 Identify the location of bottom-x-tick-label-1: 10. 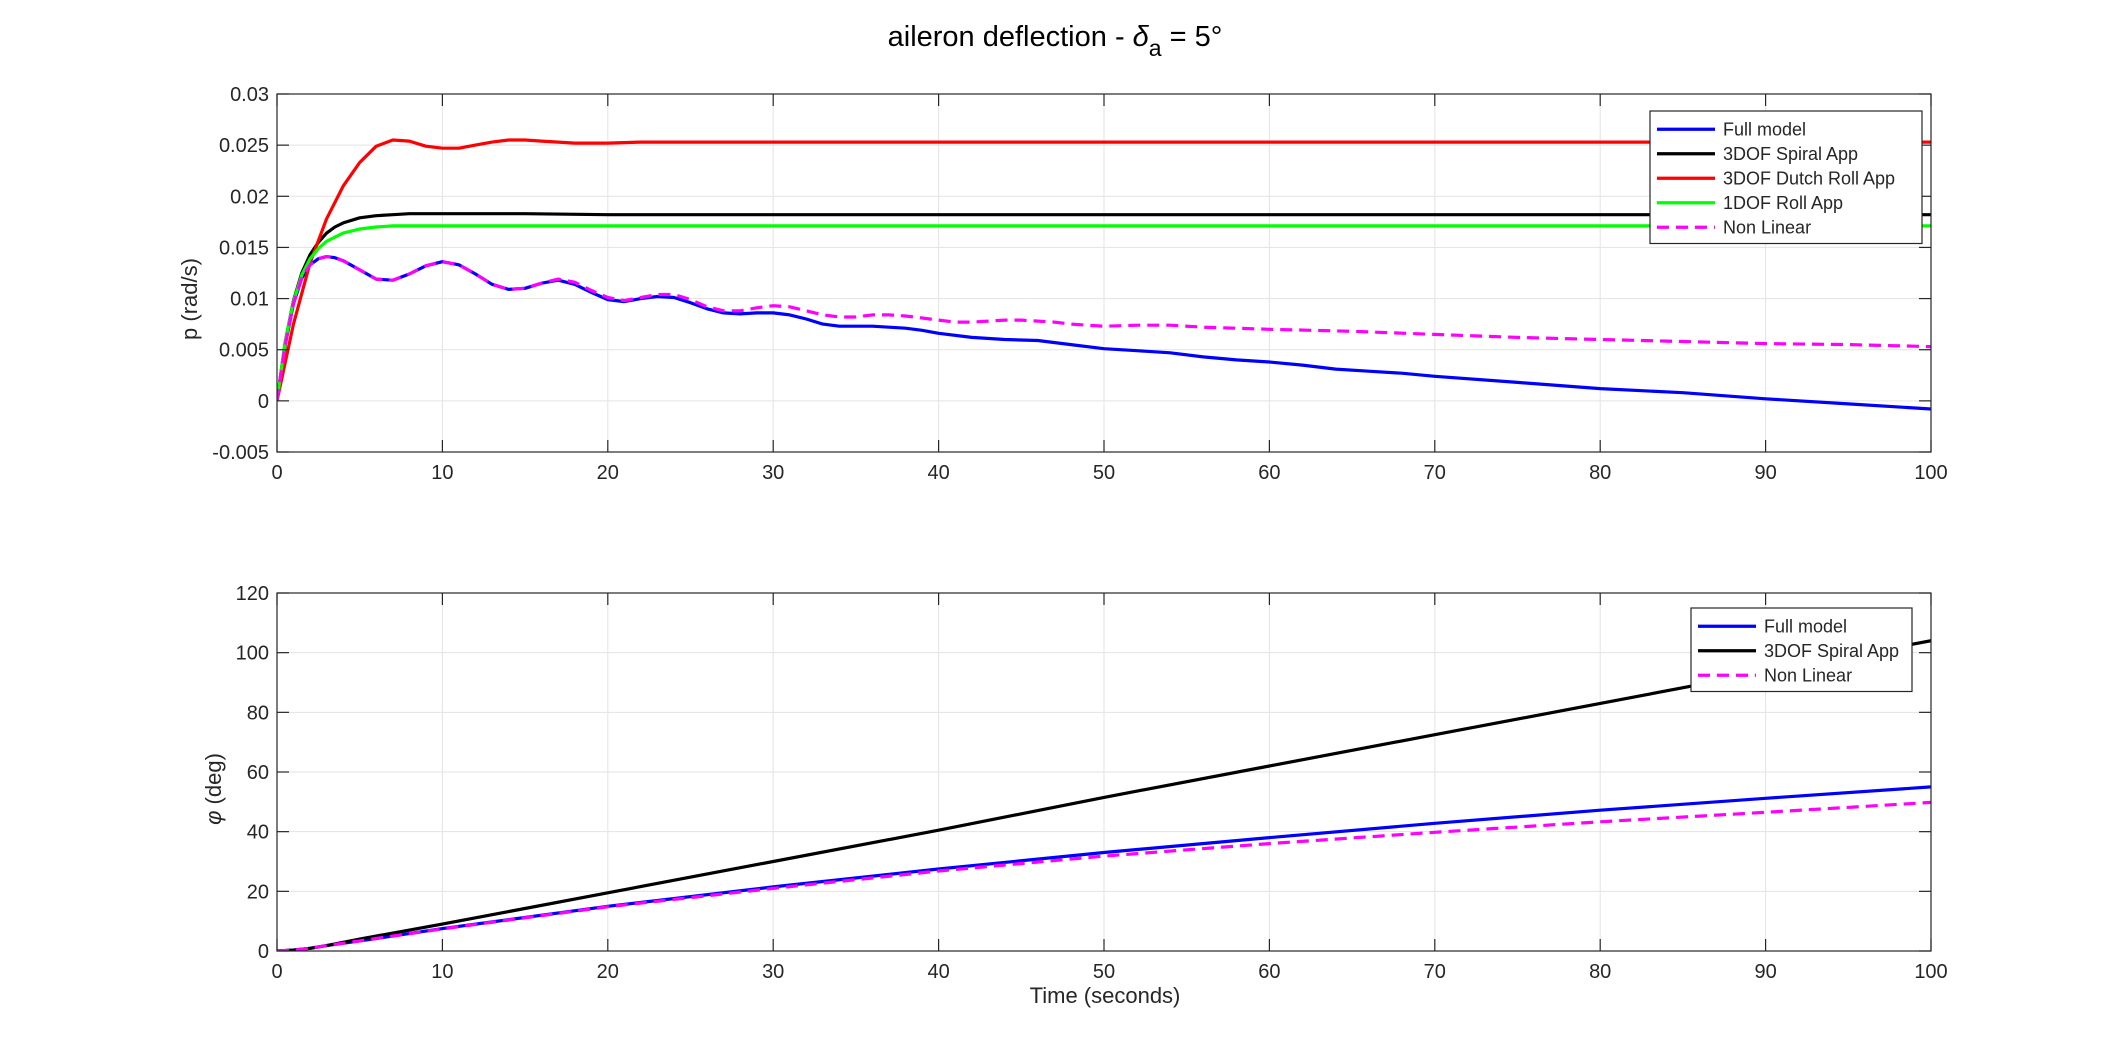
(442, 972).